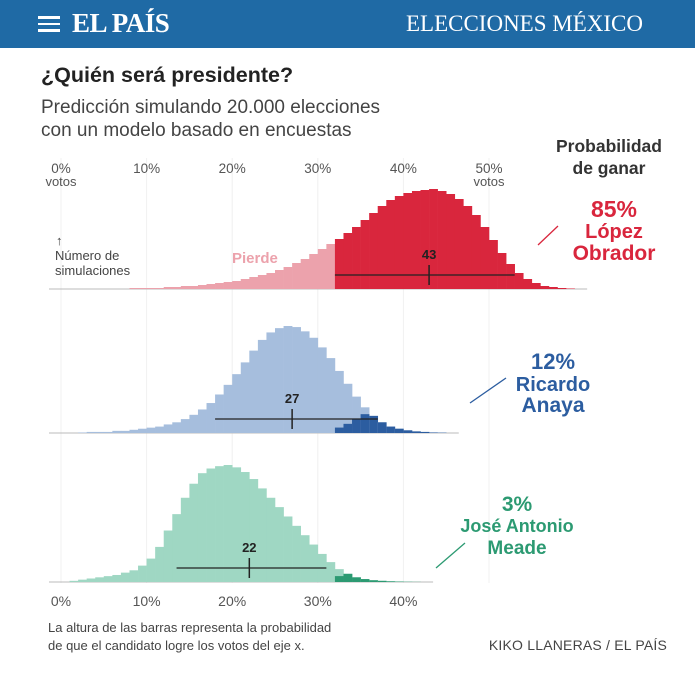 The width and height of the screenshot is (695, 676). I want to click on candidate-name-line1: López, so click(614, 232).